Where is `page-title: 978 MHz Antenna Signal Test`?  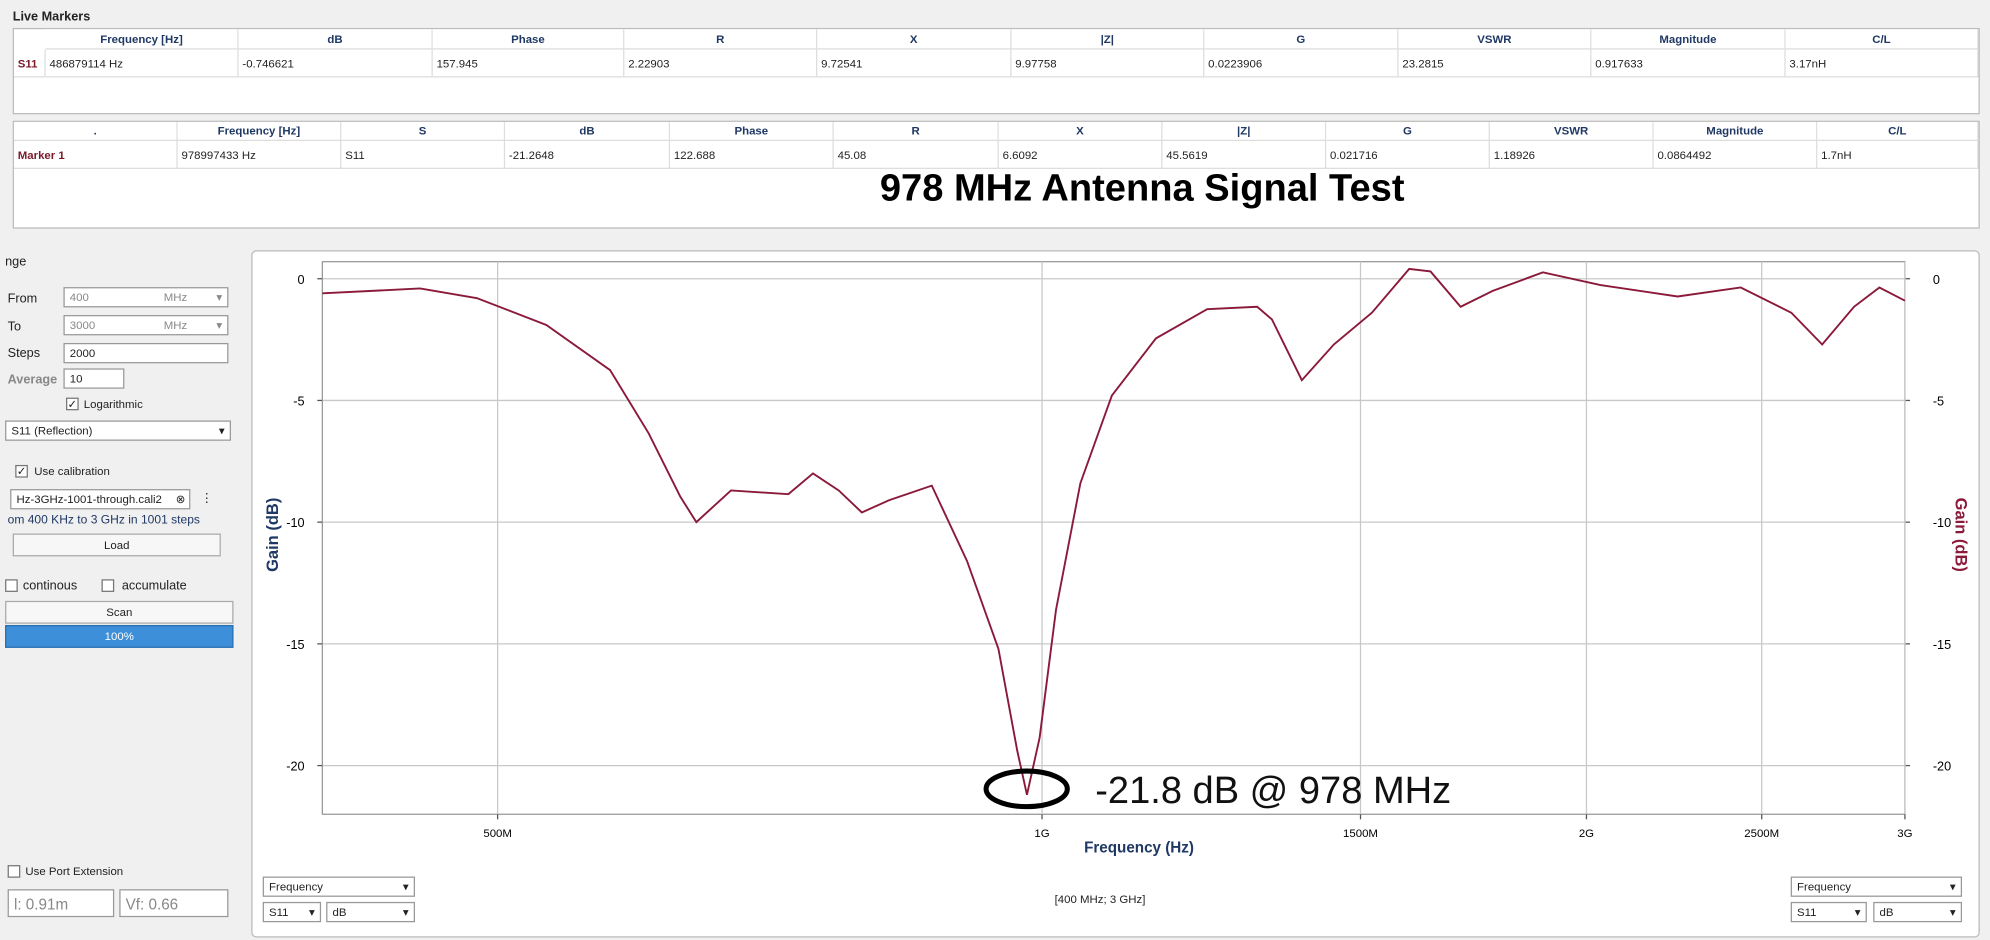
page-title: 978 MHz Antenna Signal Test is located at coordinates (1142, 188).